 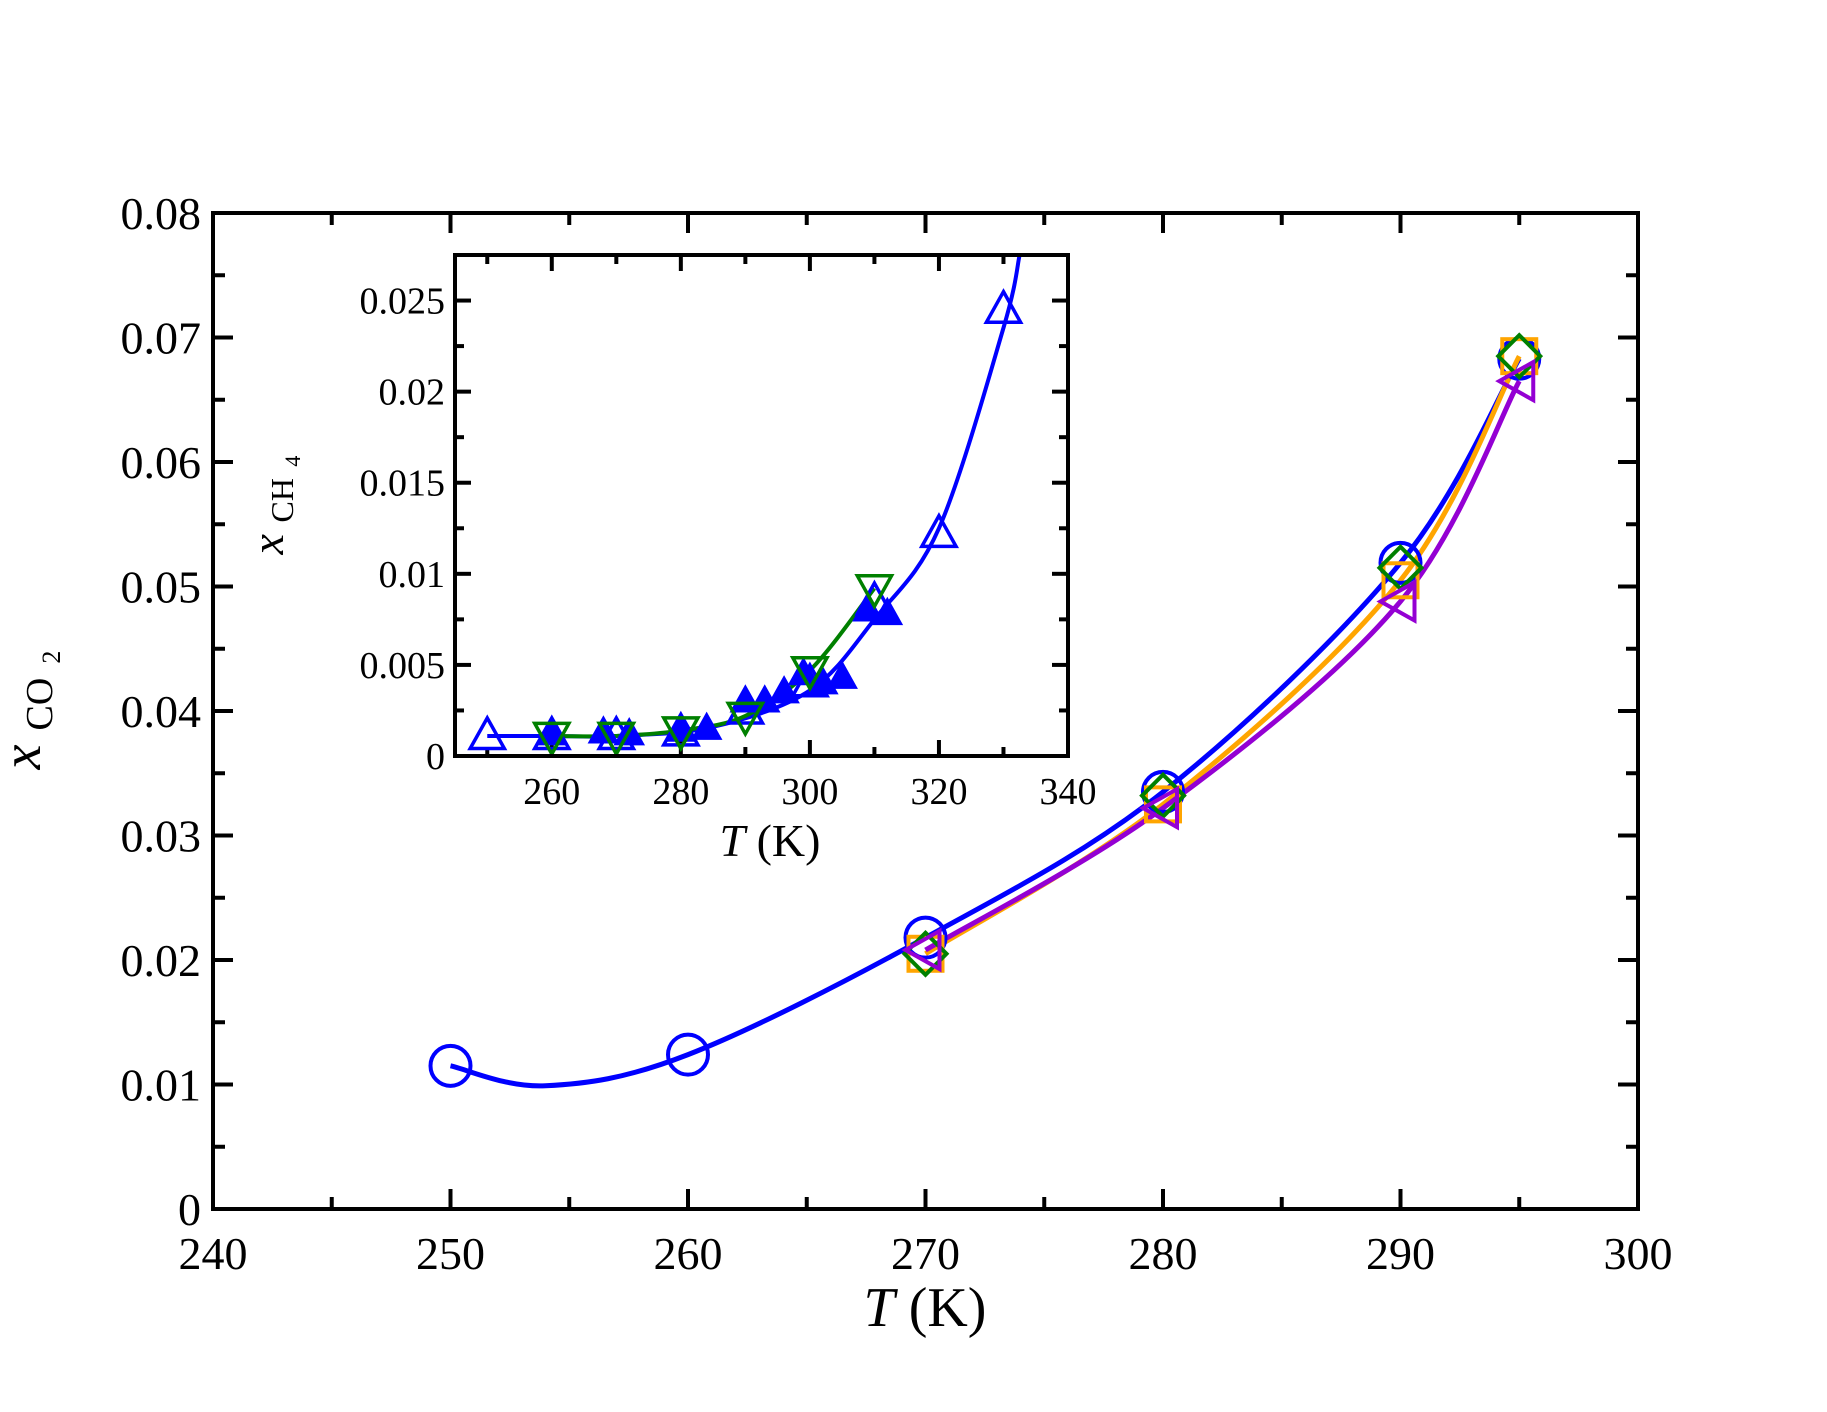 I want to click on inset-x-axis-unit: (K), so click(x=789, y=840).